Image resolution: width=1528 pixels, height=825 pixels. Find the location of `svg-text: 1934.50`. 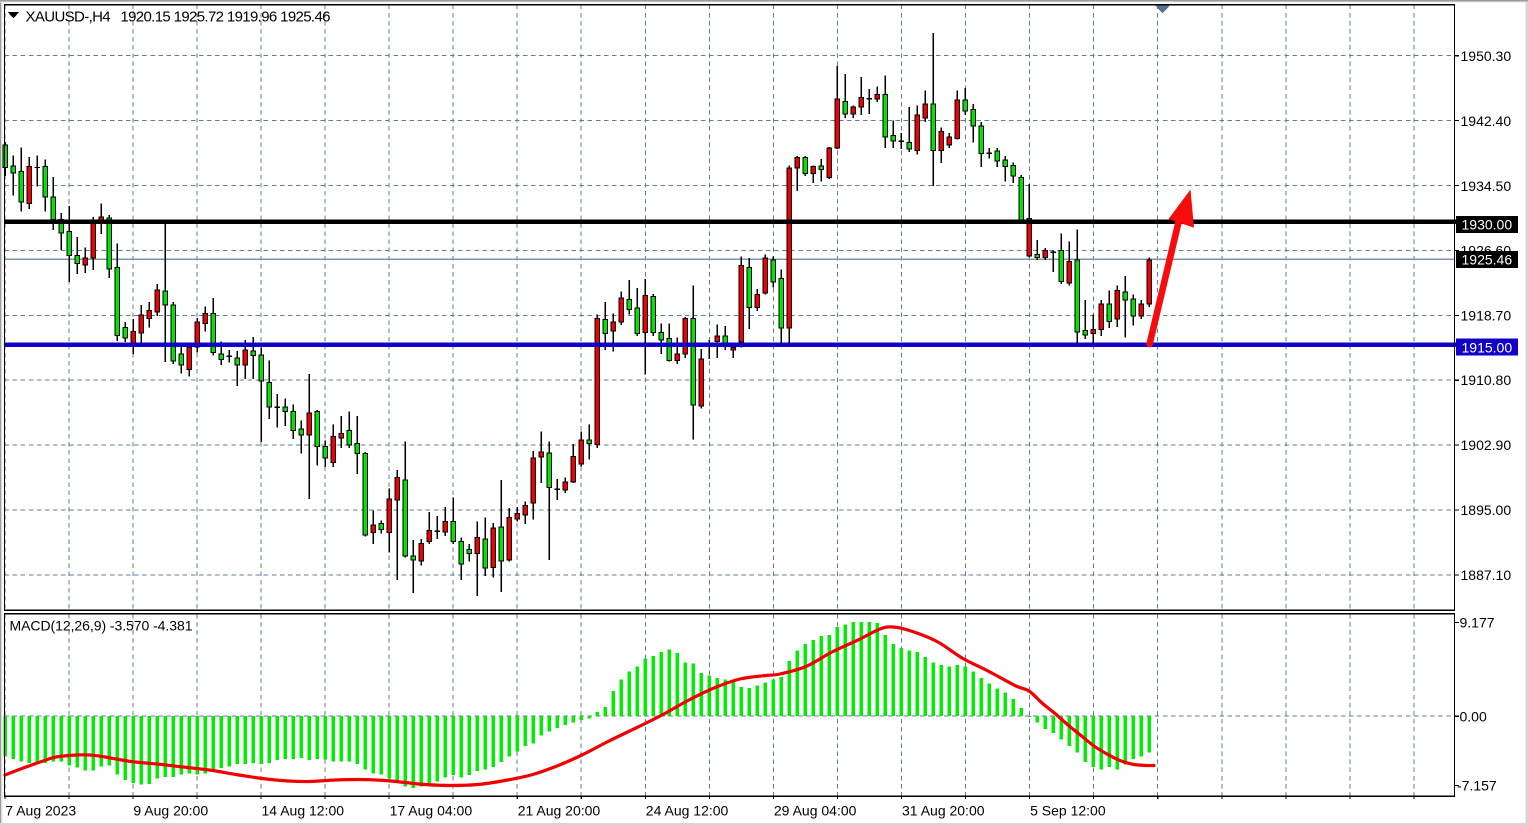

svg-text: 1934.50 is located at coordinates (1486, 186).